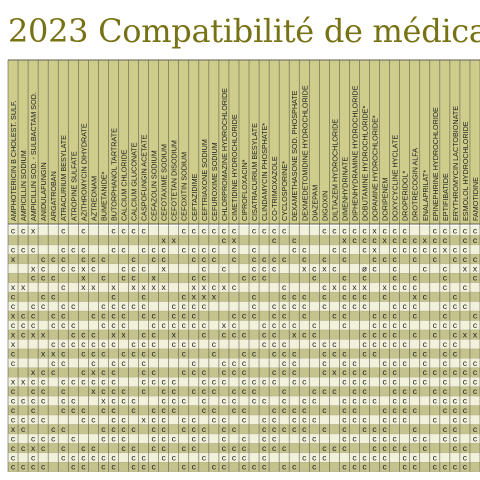  I want to click on drug-column-label: FAMOTIDINE, so click(475, 199).